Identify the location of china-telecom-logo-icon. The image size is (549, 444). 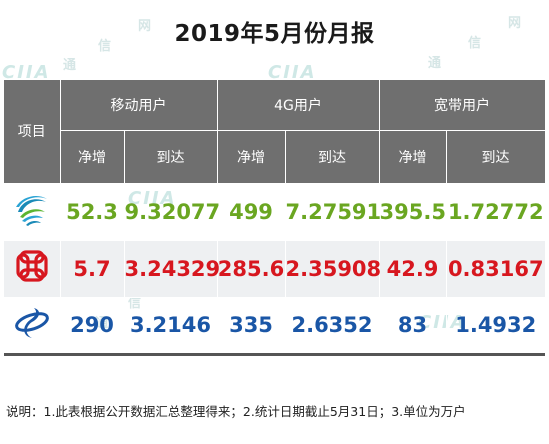
(31, 322).